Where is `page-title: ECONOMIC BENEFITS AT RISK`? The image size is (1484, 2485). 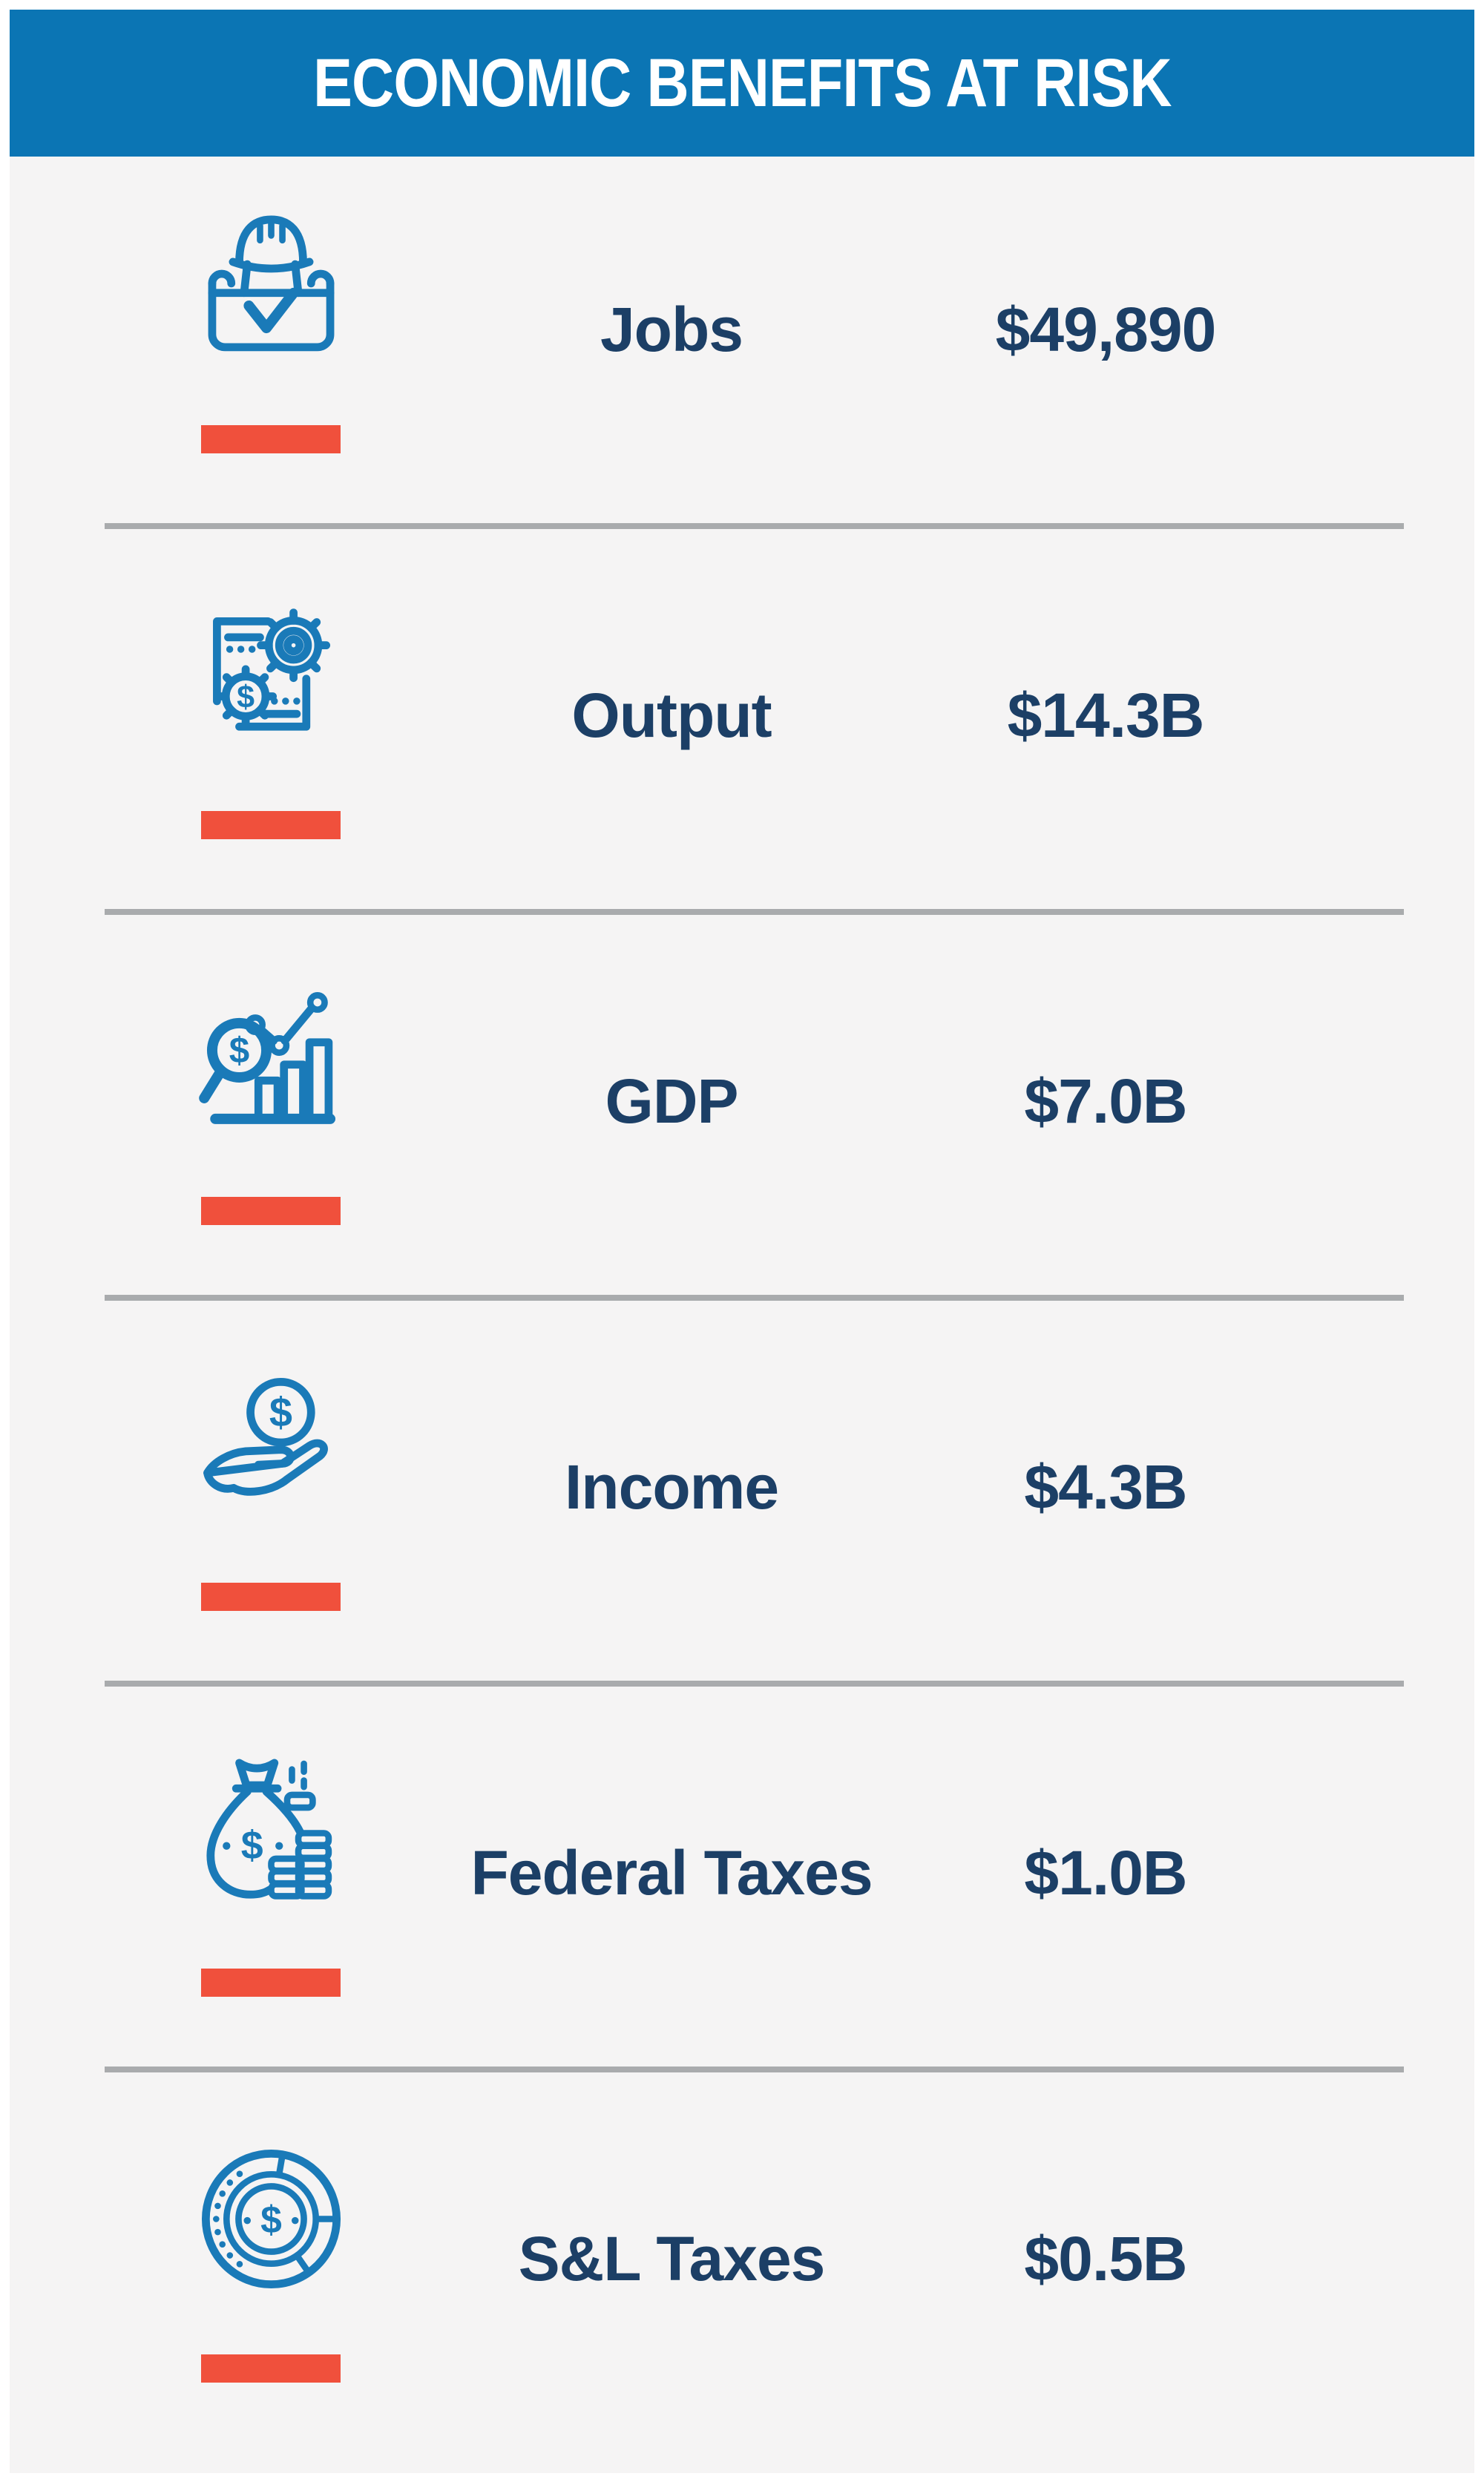 page-title: ECONOMIC BENEFITS AT RISK is located at coordinates (742, 83).